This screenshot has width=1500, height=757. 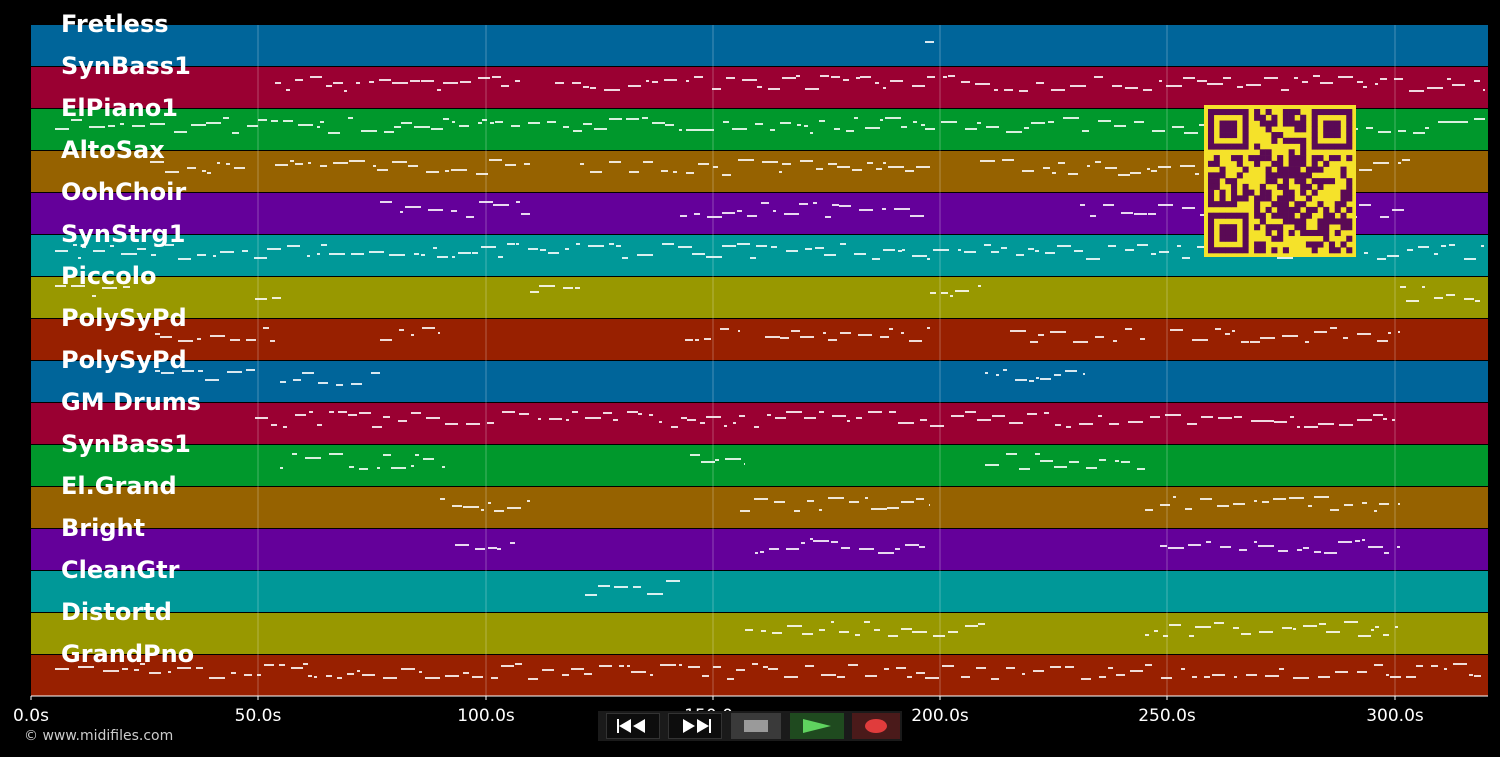 What do you see at coordinates (695, 726) in the screenshot?
I see `fast-forward-button` at bounding box center [695, 726].